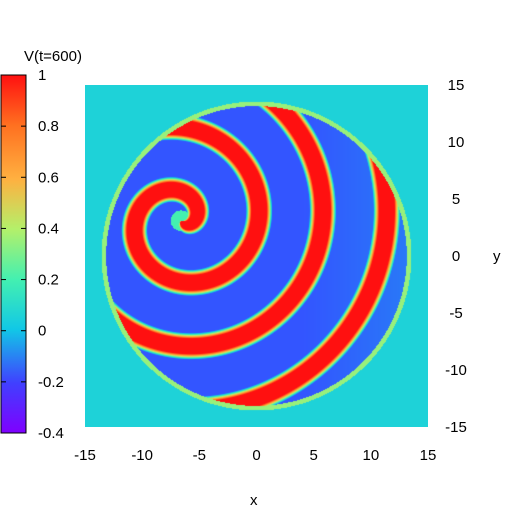 This screenshot has height=512, width=512. I want to click on colorbar-title: V(t=600), so click(53, 56).